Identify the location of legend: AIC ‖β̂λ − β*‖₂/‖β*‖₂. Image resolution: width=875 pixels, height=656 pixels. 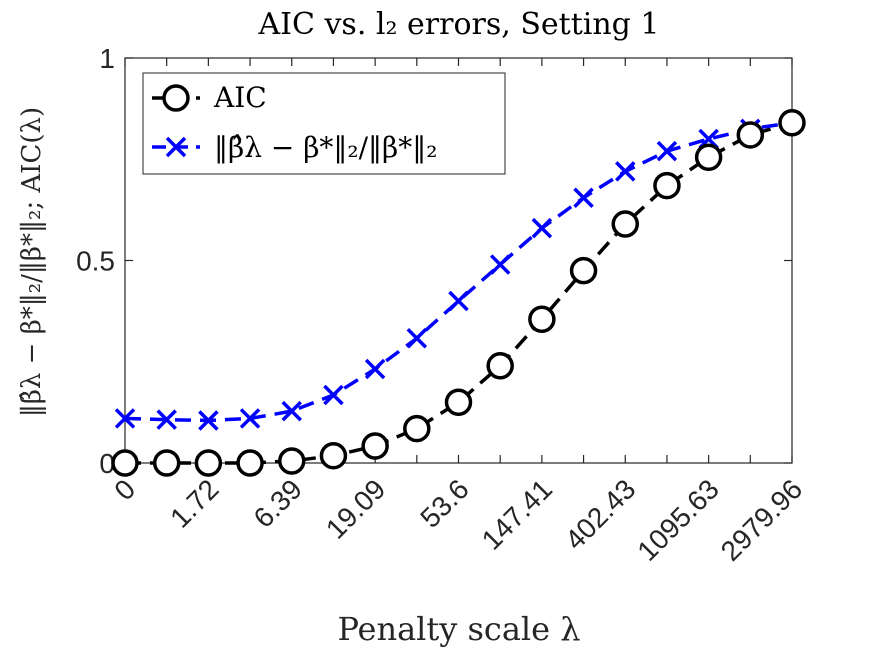
(324, 123).